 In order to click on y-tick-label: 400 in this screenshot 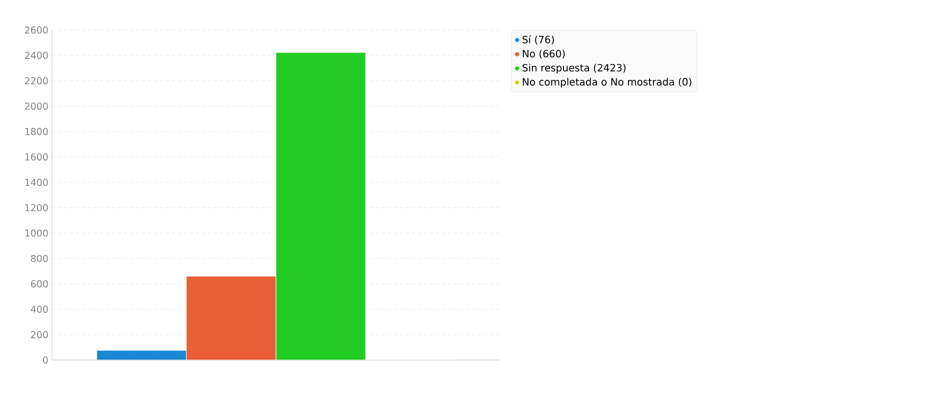, I will do `click(39, 309)`.